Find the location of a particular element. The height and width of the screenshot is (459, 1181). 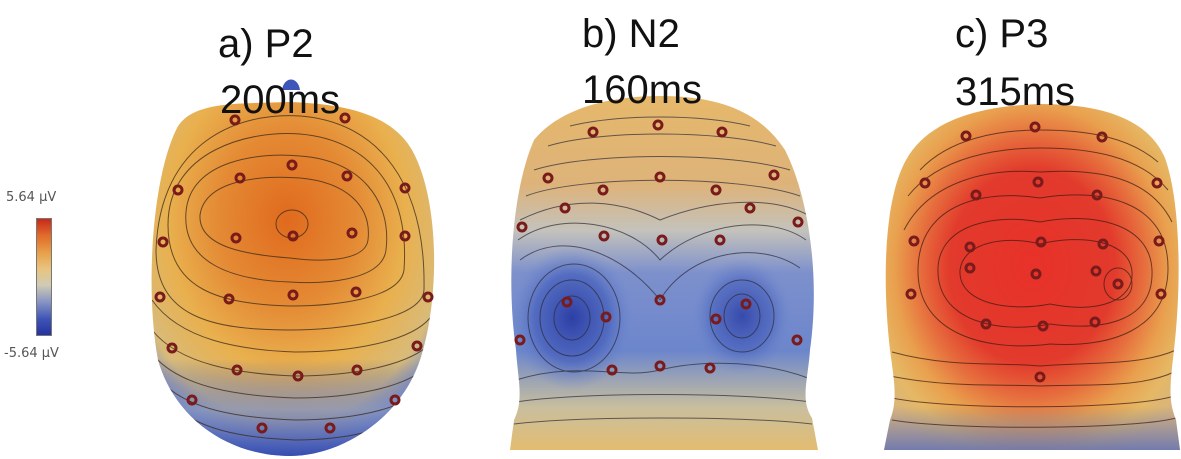

electrodes-b is located at coordinates (659, 247).